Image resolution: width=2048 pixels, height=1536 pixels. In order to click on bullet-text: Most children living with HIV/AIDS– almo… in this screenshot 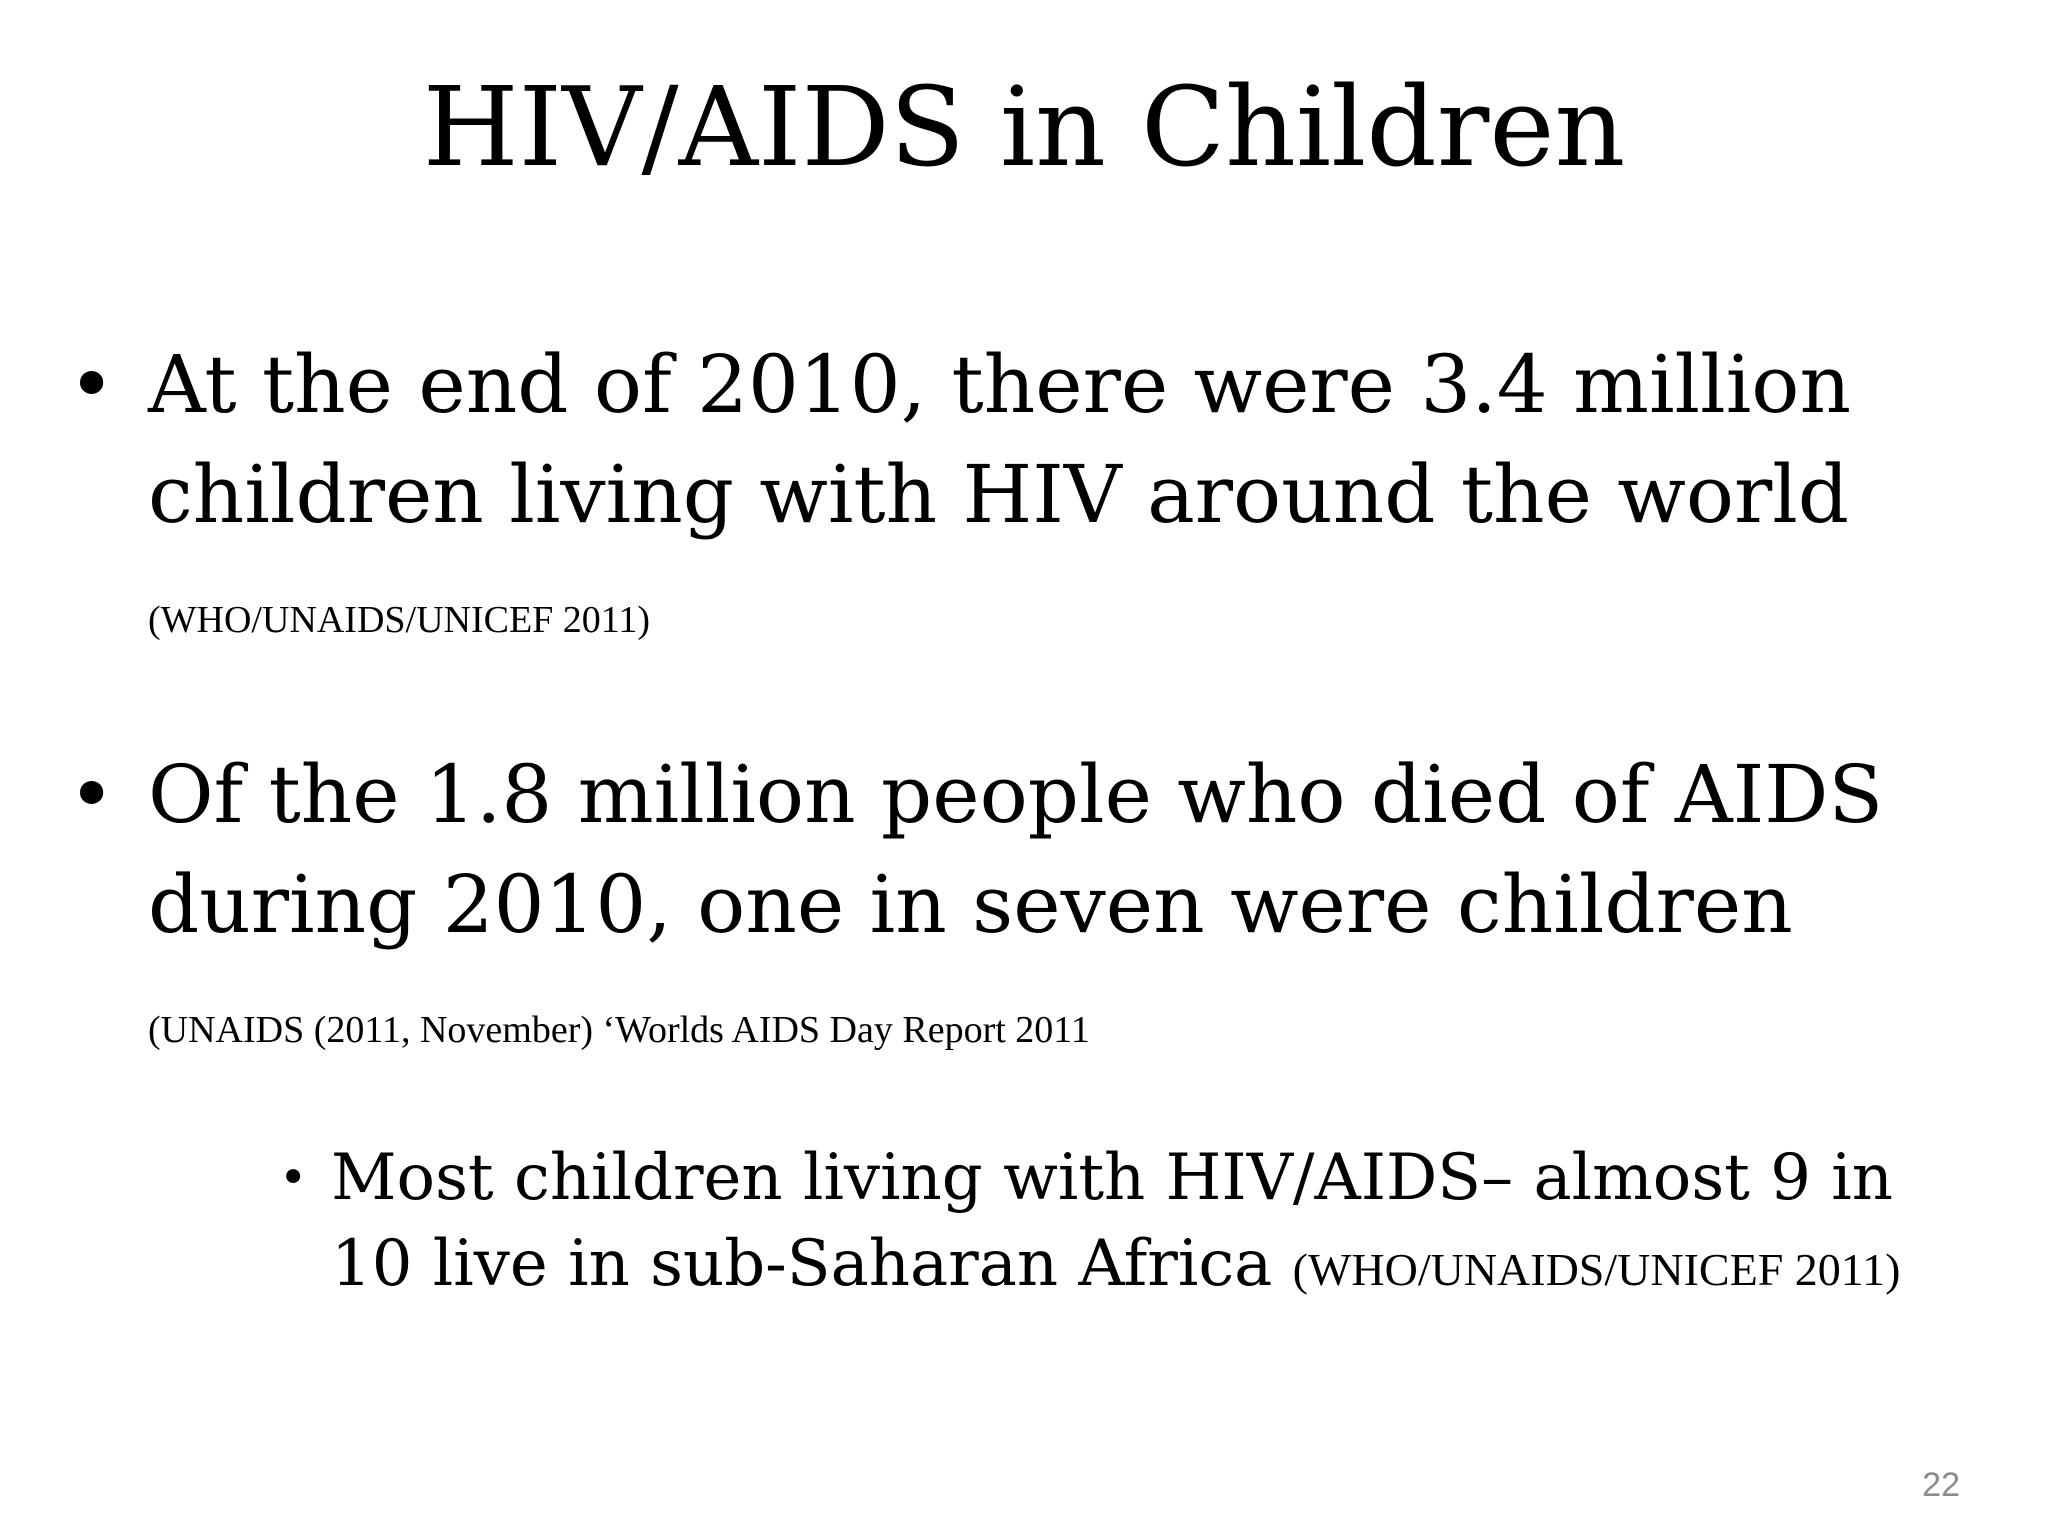, I will do `click(1112, 1221)`.